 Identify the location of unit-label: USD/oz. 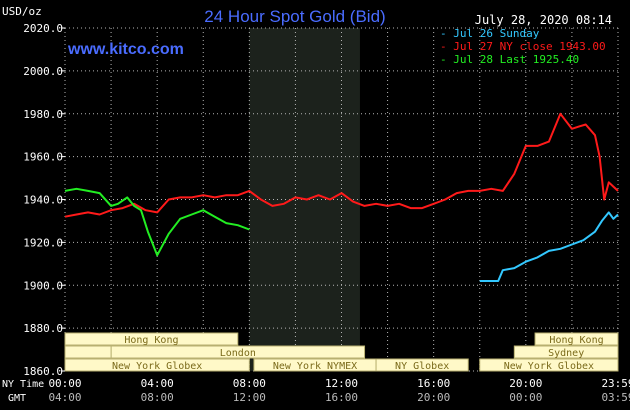
(22, 11).